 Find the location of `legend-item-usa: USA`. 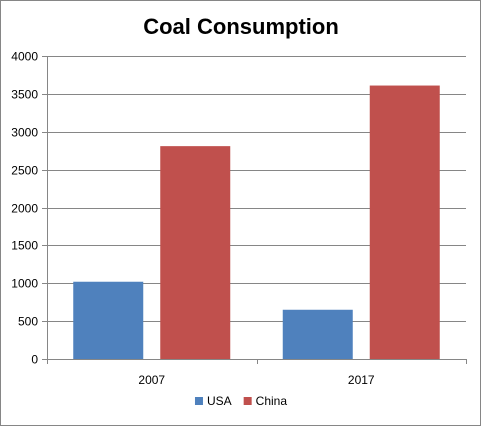

legend-item-usa: USA is located at coordinates (213, 401).